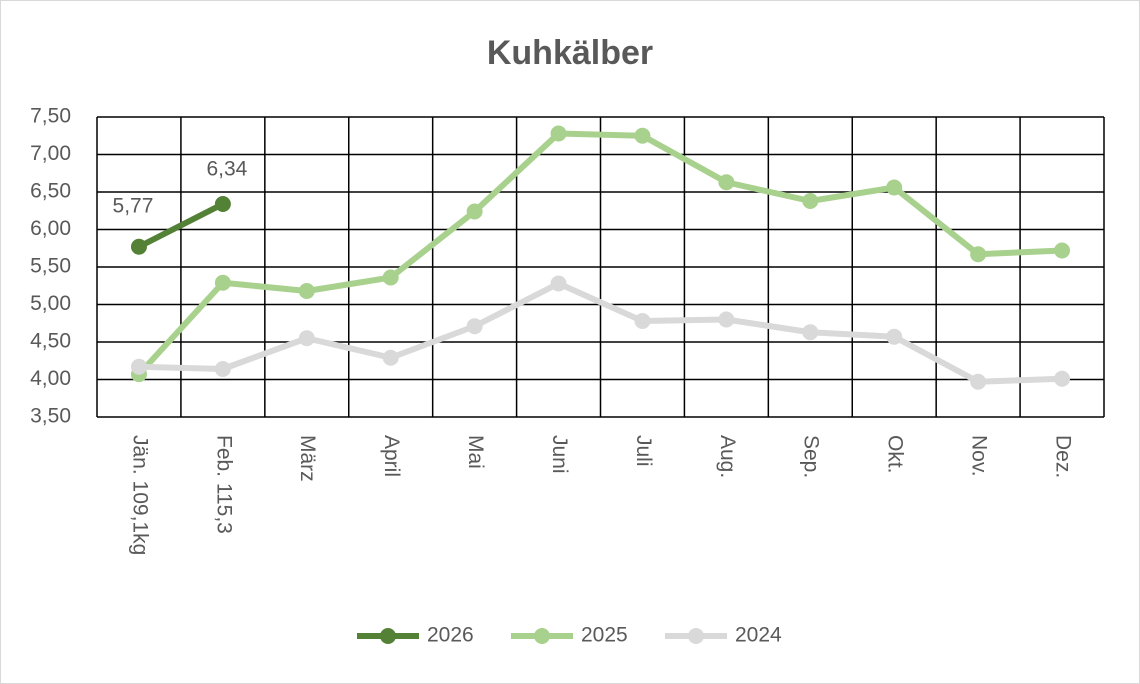 This screenshot has width=1140, height=684. I want to click on y-tick-label: 7,50, so click(50, 116).